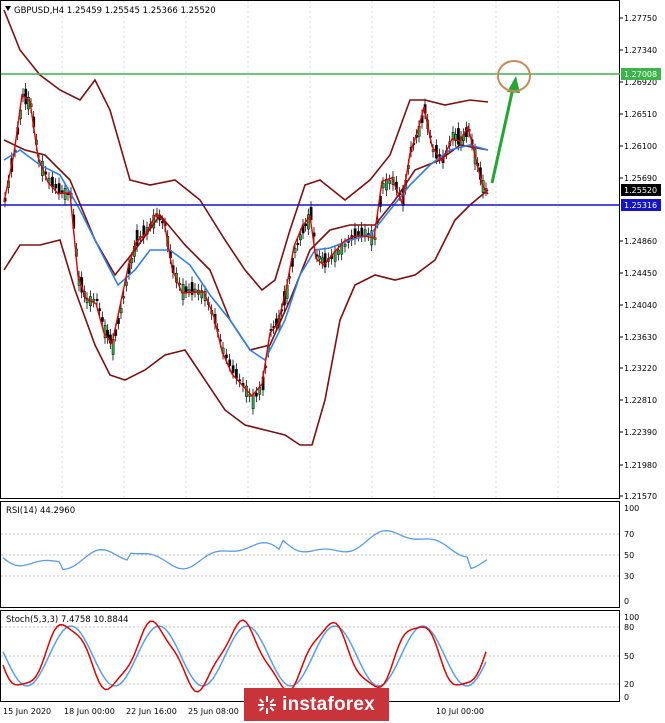 This screenshot has height=723, width=665. I want to click on instaforex-logo: instaforex, so click(316, 704).